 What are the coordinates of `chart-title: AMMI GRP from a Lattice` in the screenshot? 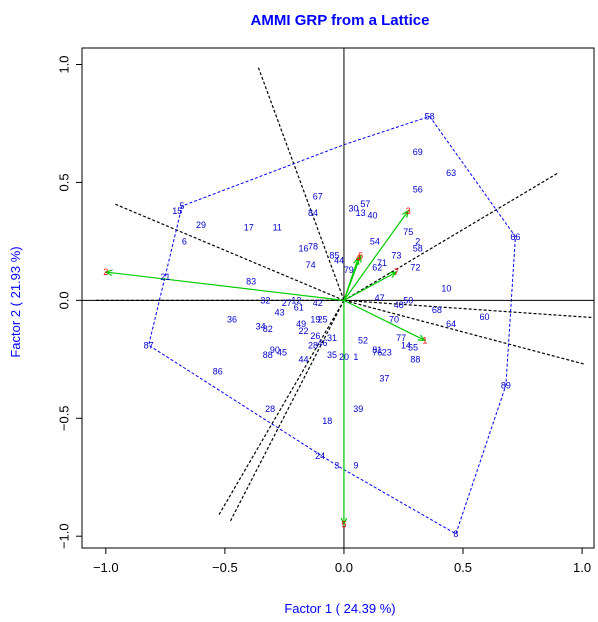 It's located at (340, 20).